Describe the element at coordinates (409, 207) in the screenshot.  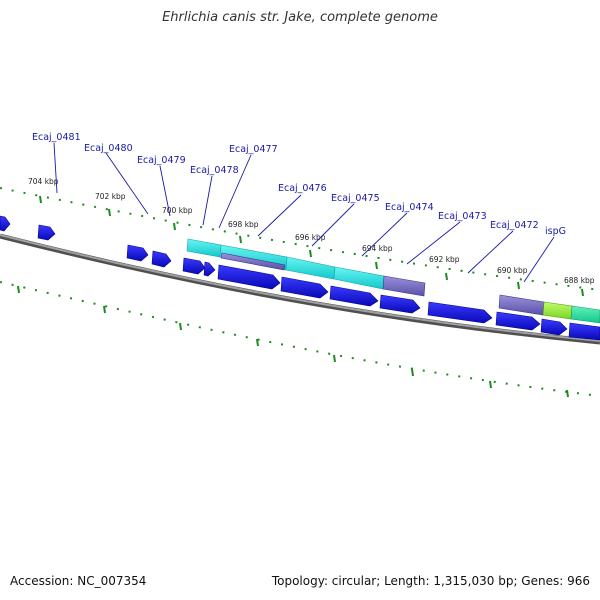
I see `gene-label-ecaj-0474: Ecaj_0474` at that location.